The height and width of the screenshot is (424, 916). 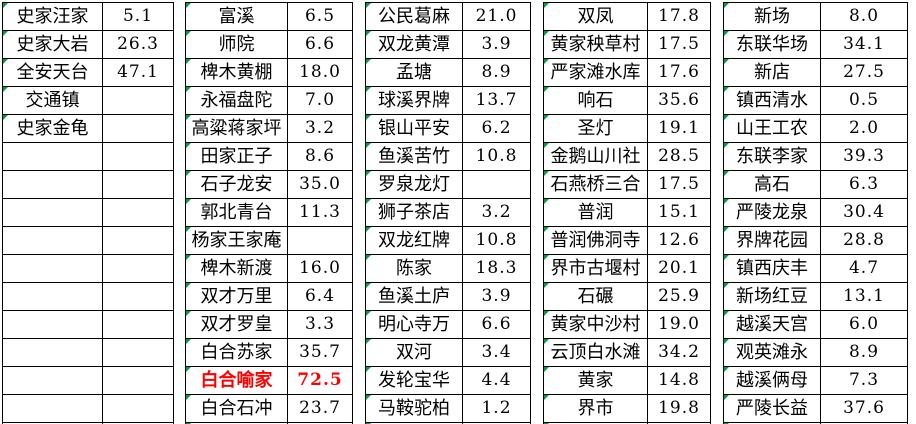 I want to click on value-cell: 35.0, so click(x=320, y=185).